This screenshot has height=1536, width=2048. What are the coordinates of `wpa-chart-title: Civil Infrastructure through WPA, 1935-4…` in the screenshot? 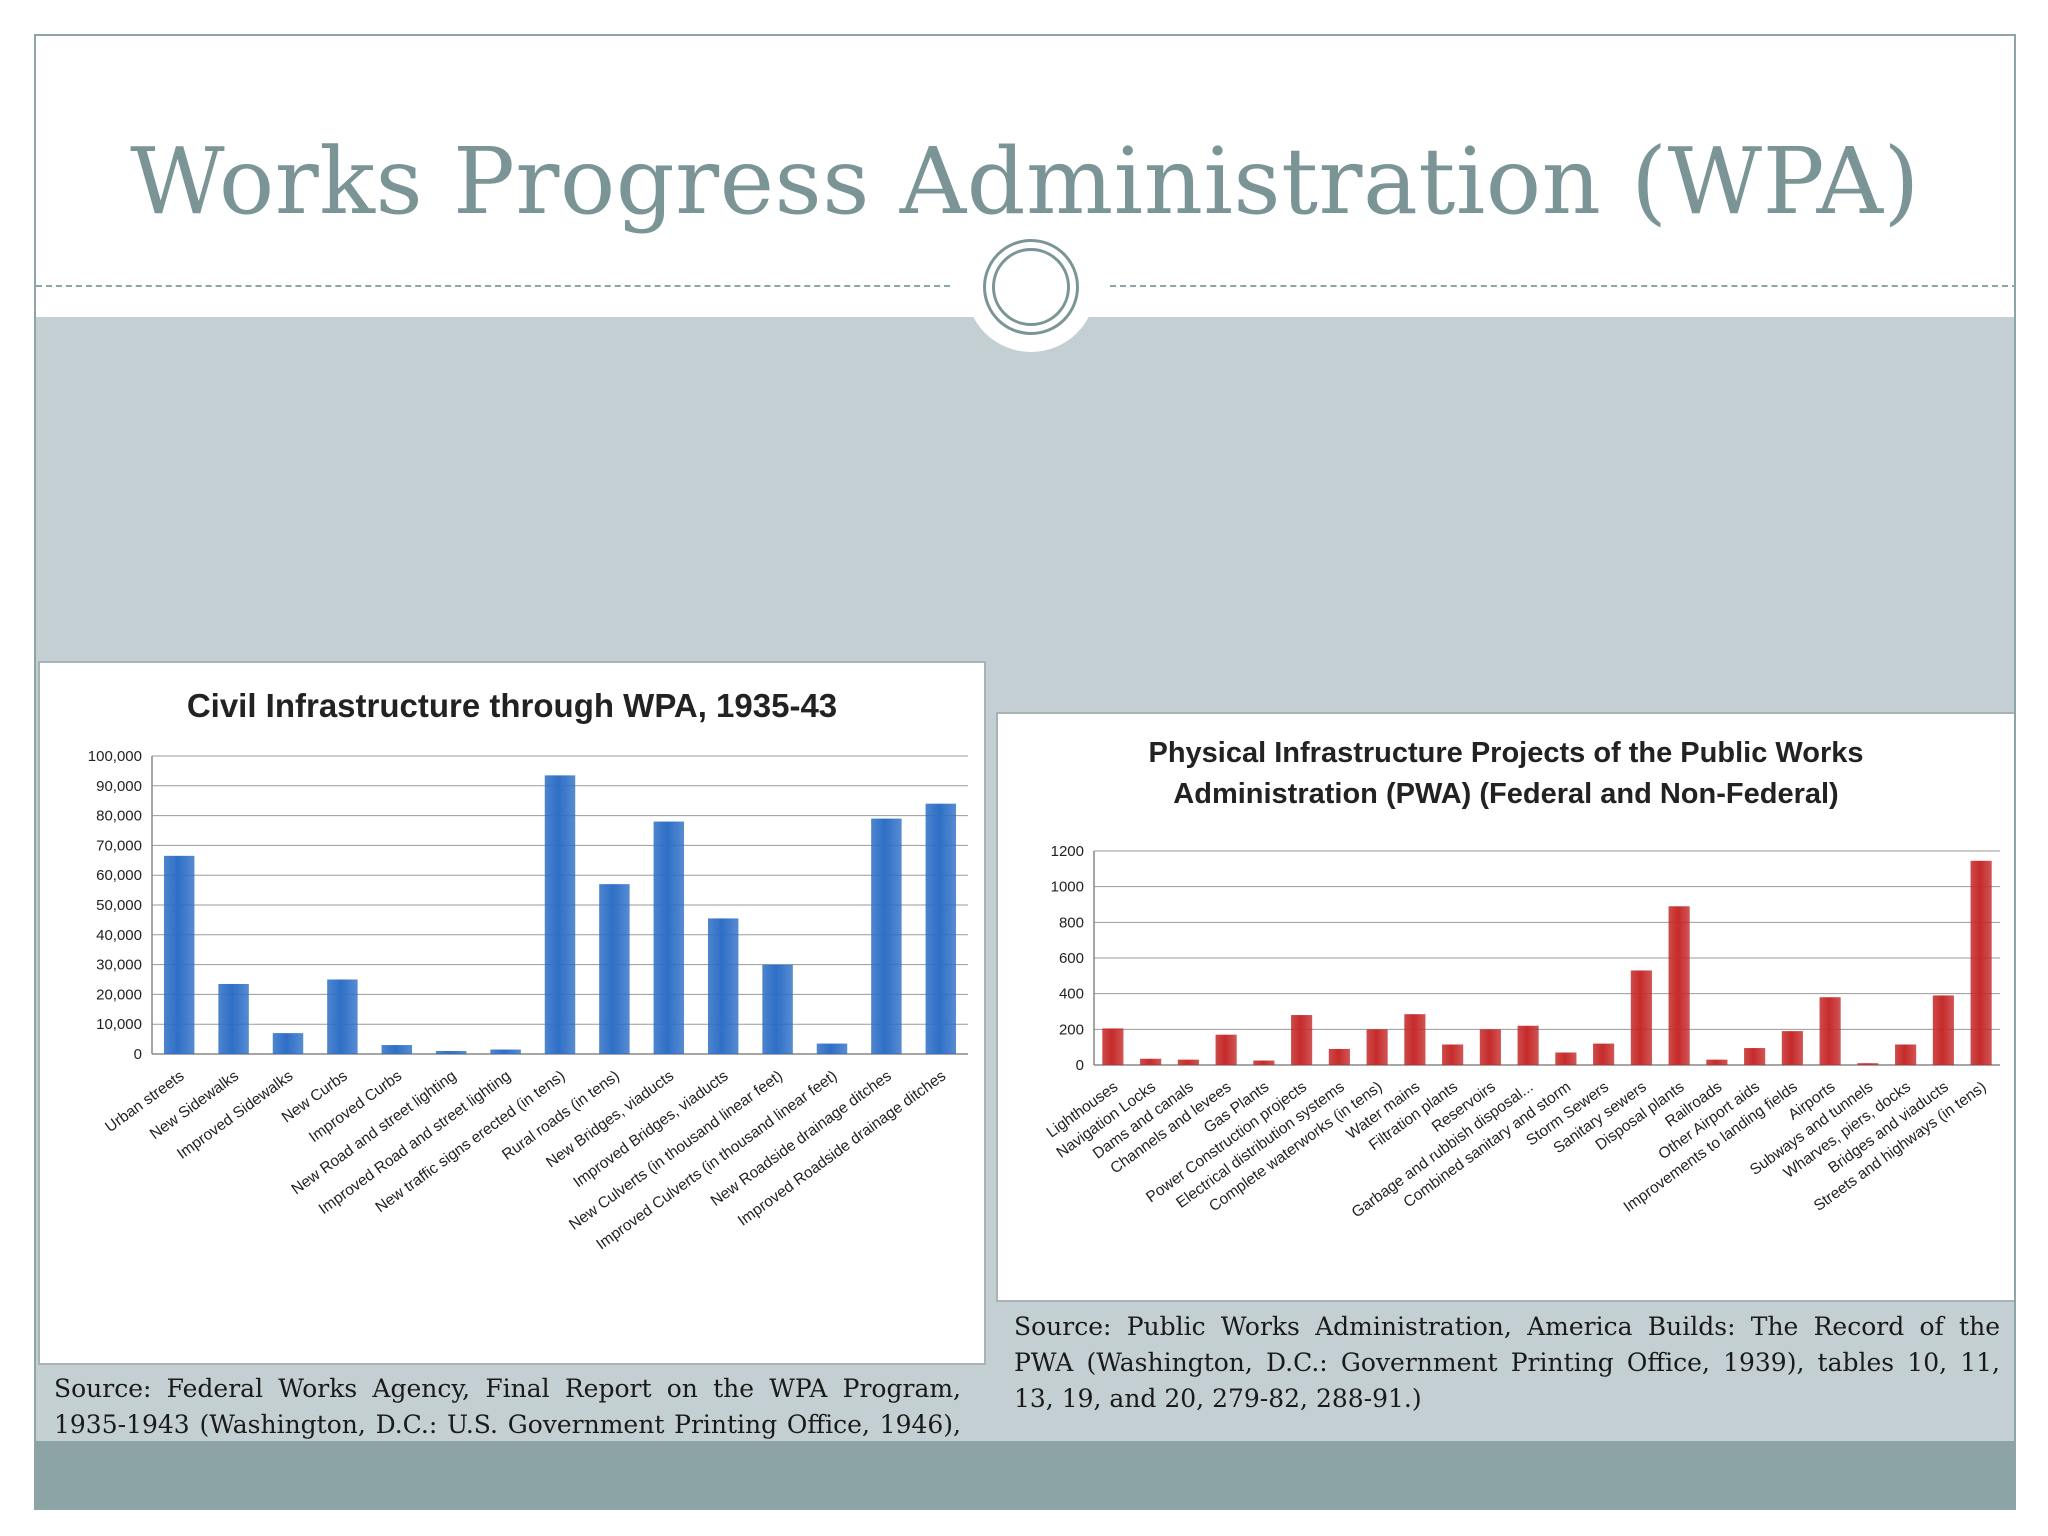 It's located at (512, 705).